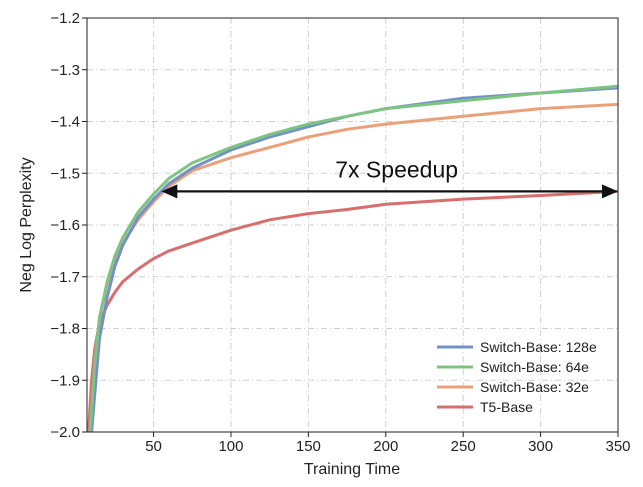  Describe the element at coordinates (65, 380) in the screenshot. I see `y-tick-label: −1.9` at that location.